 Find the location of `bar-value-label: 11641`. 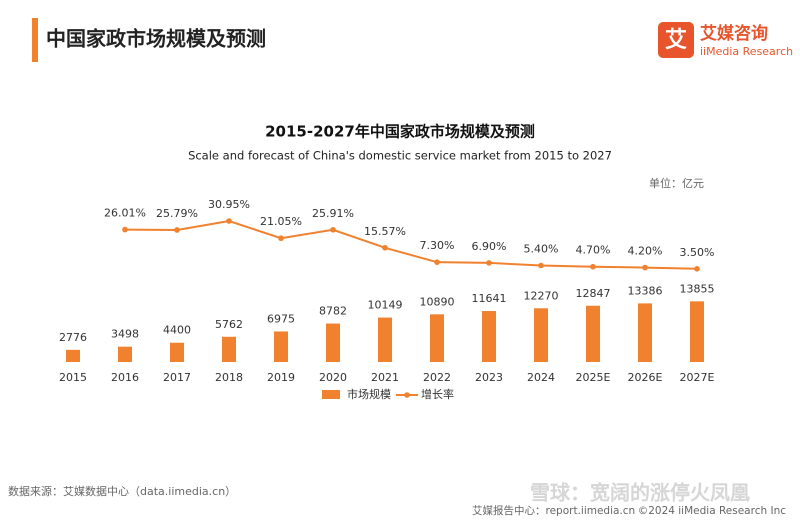

bar-value-label: 11641 is located at coordinates (489, 298).